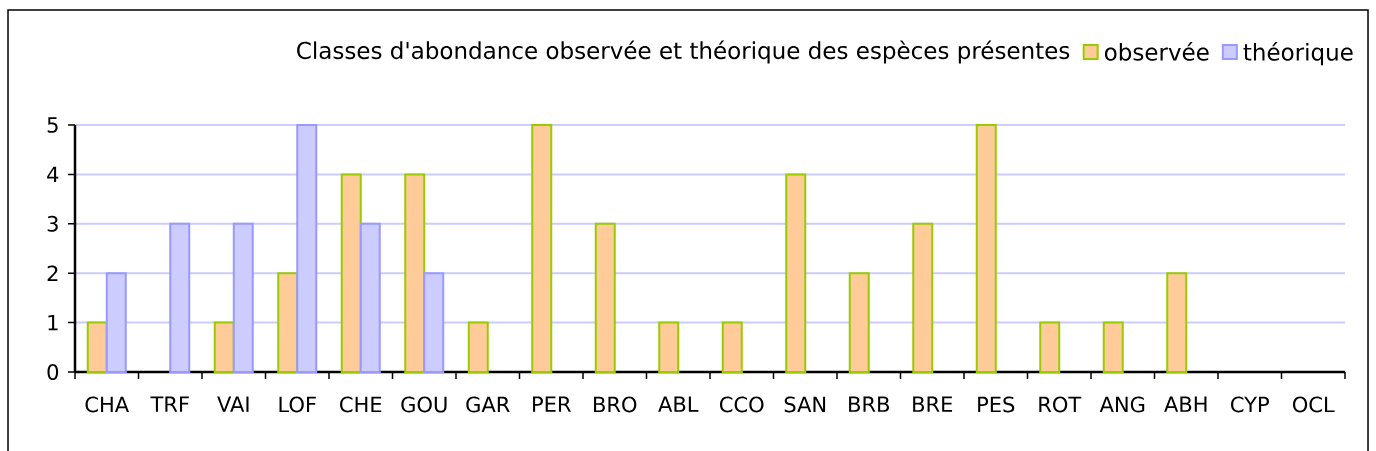 The height and width of the screenshot is (451, 1376). I want to click on y-tick-label: 5, so click(52, 125).